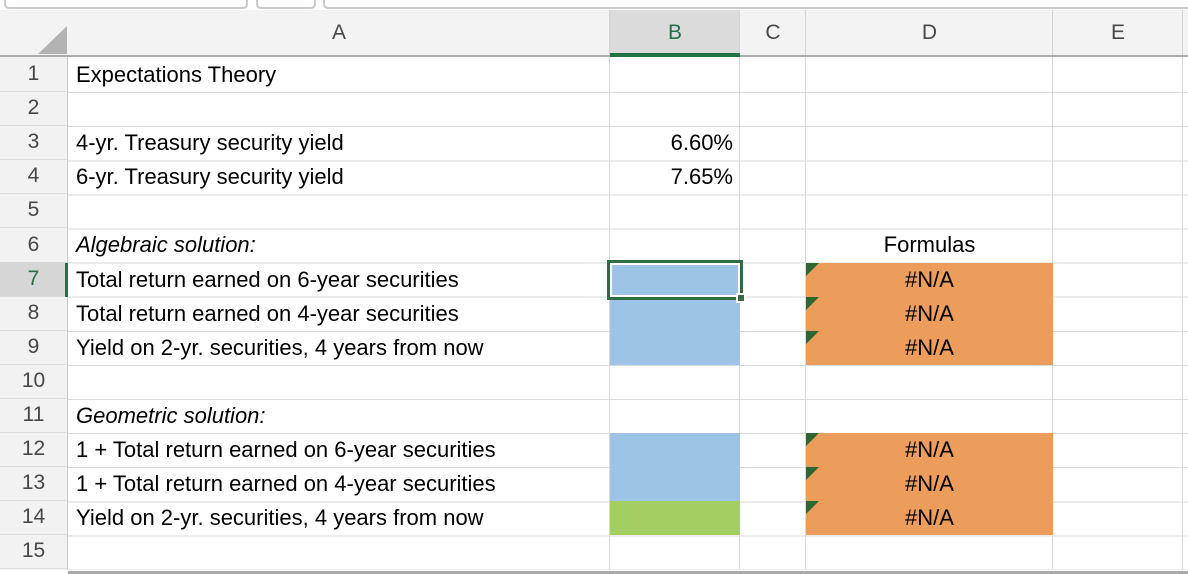  Describe the element at coordinates (33, 279) in the screenshot. I see `row-header-7: 7` at that location.